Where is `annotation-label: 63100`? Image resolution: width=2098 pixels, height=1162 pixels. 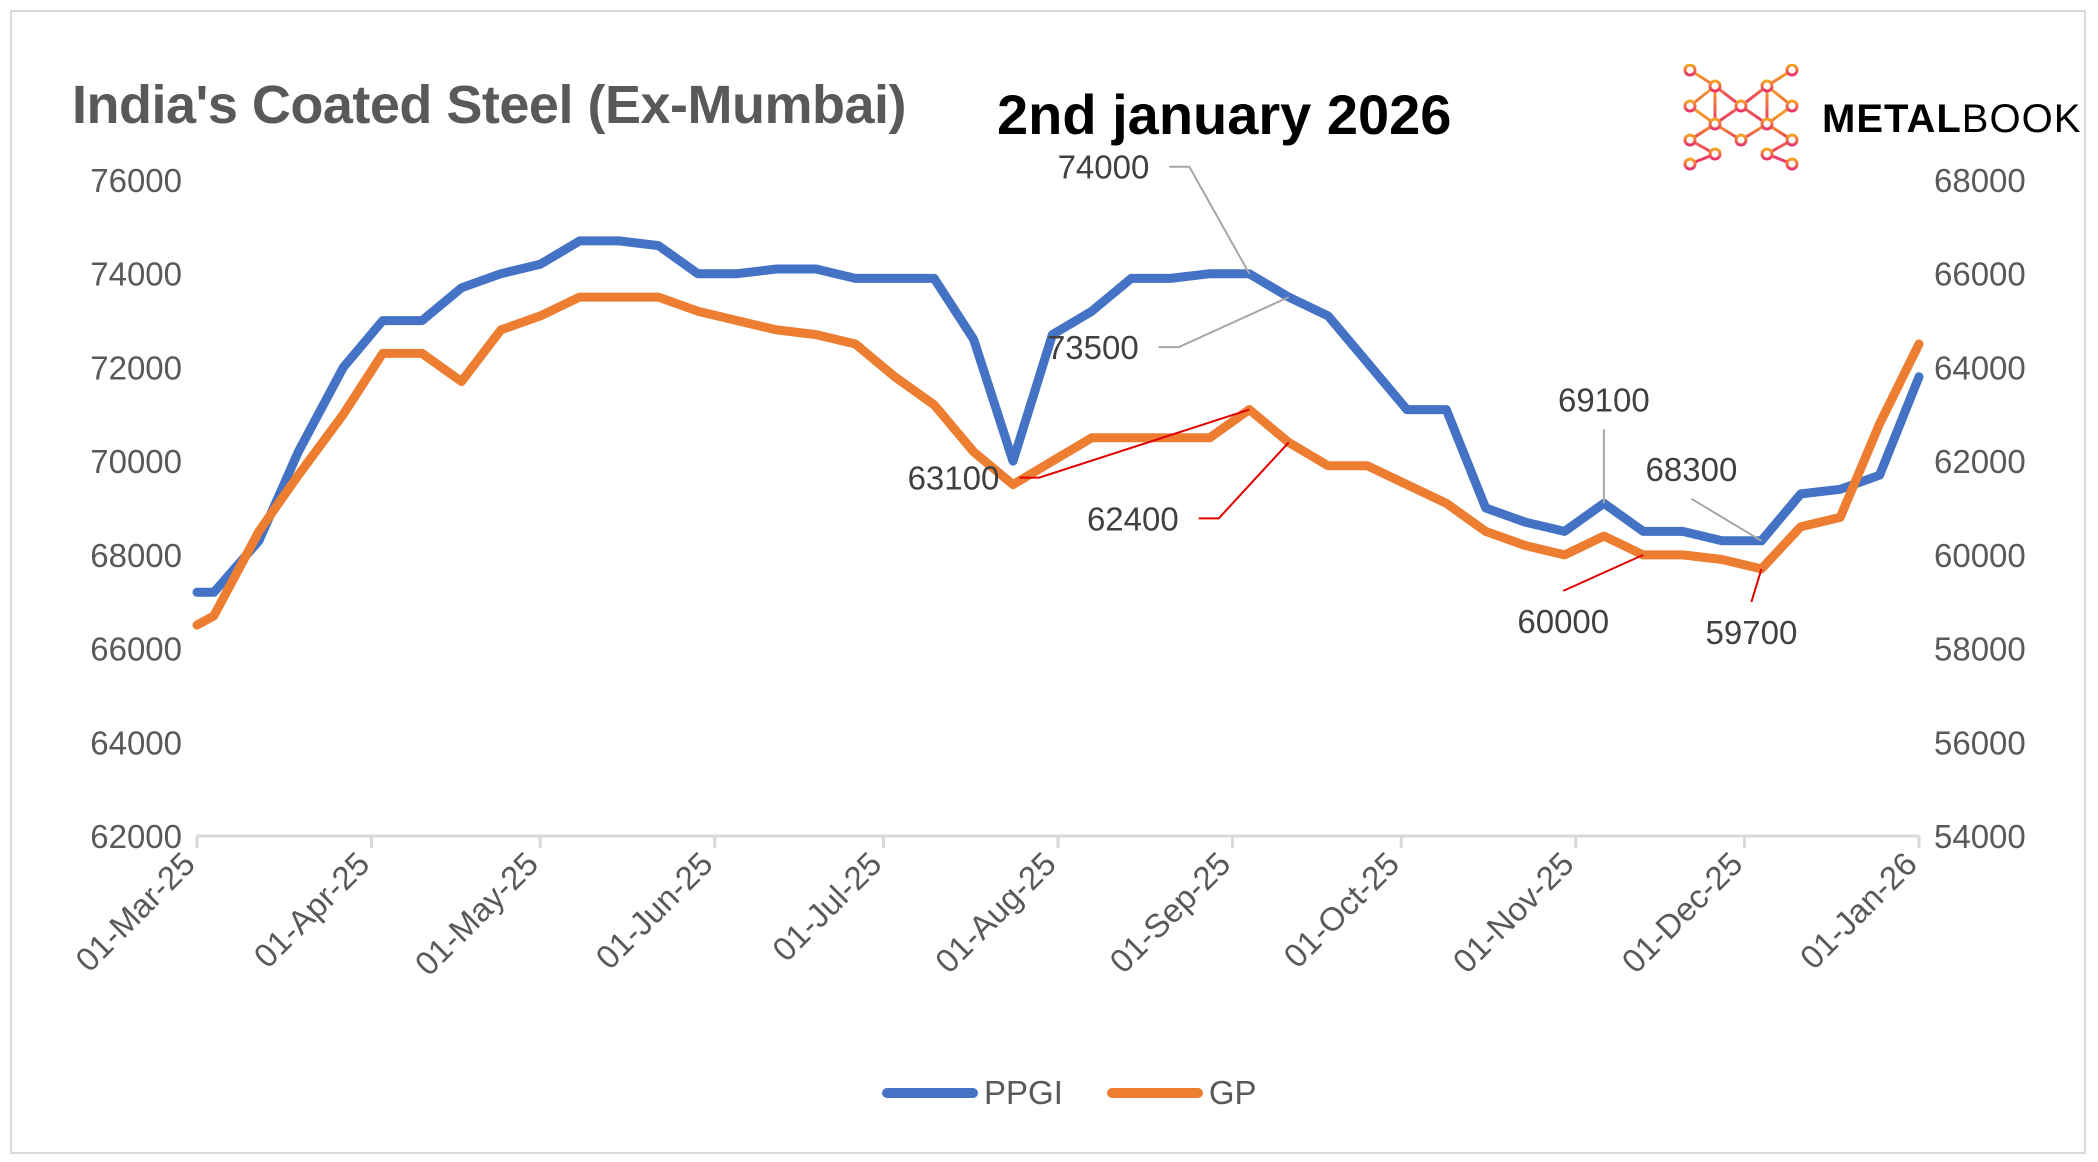 annotation-label: 63100 is located at coordinates (954, 478).